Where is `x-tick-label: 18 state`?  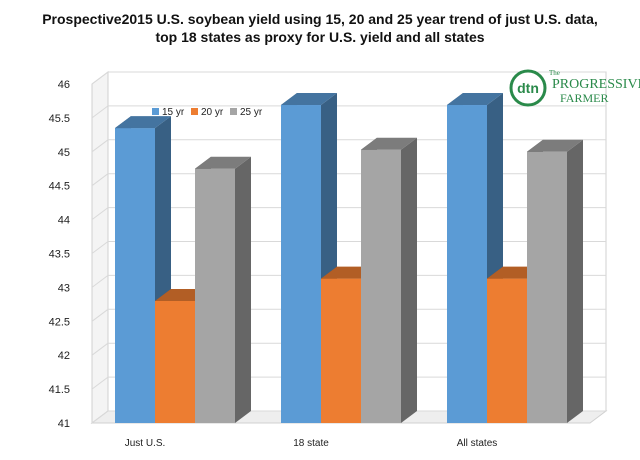 x-tick-label: 18 state is located at coordinates (311, 443).